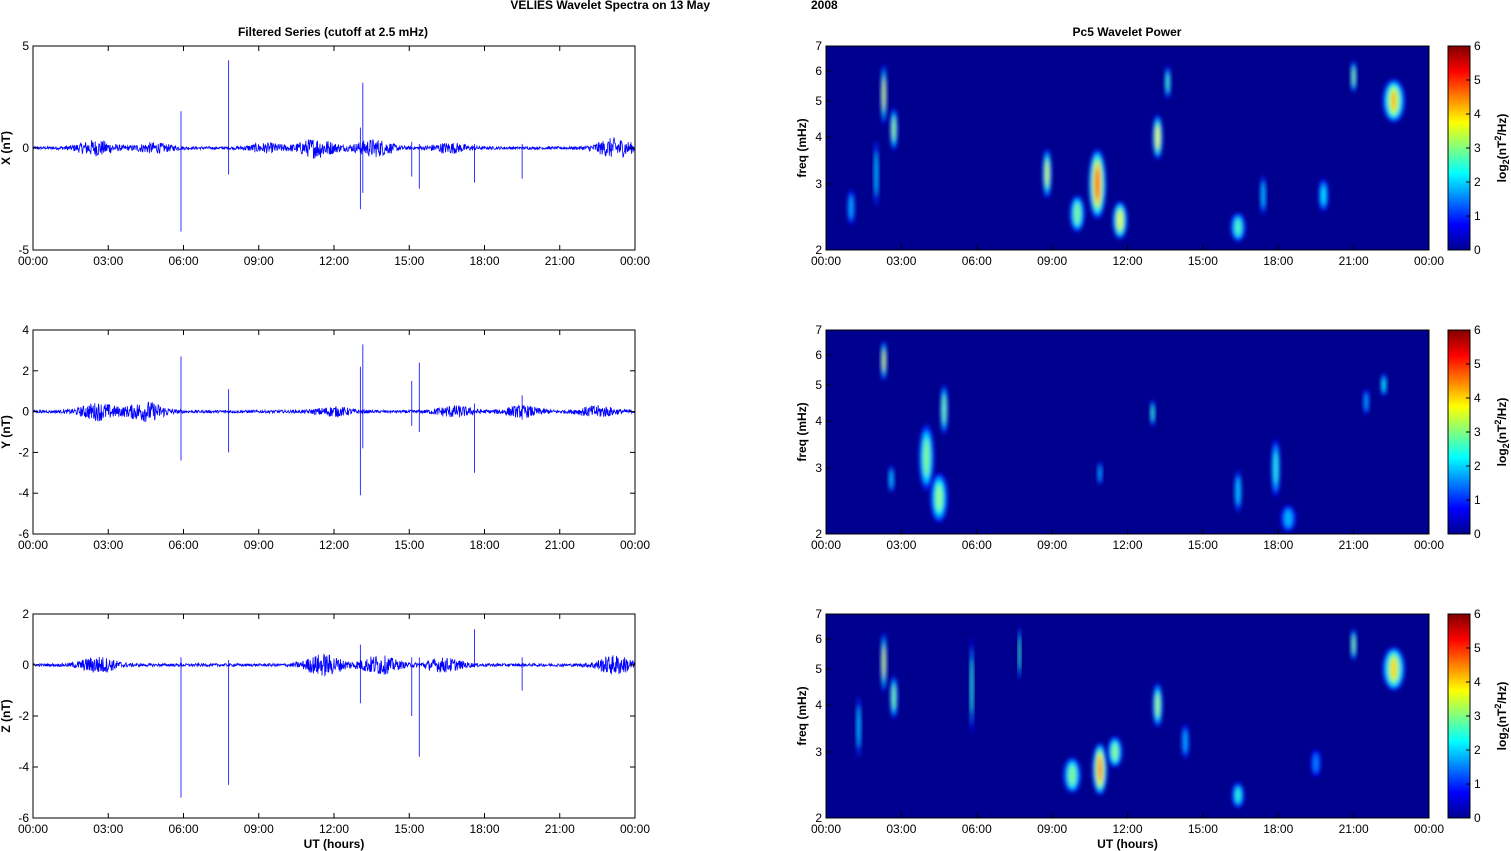 The height and width of the screenshot is (851, 1511). I want to click on y-tick-label: -5, so click(23, 250).